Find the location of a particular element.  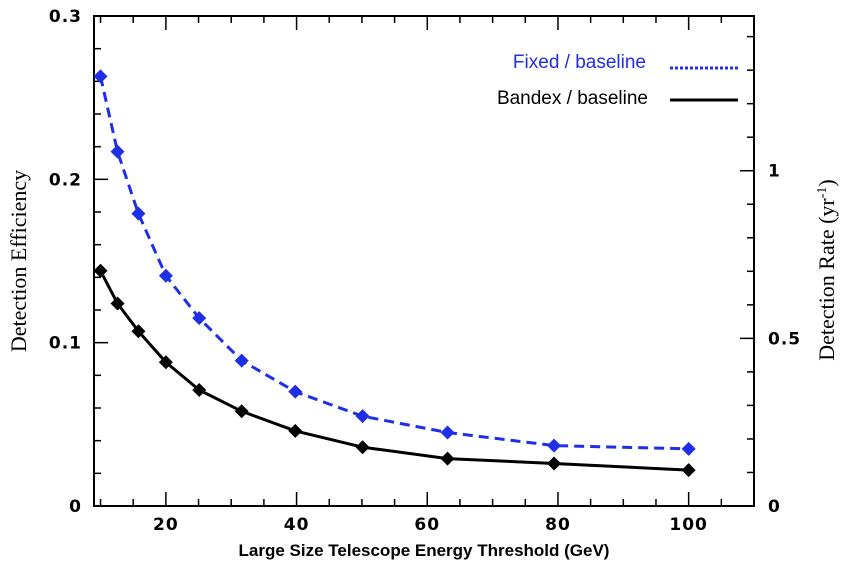

x-tick-label: 20 is located at coordinates (166, 525).